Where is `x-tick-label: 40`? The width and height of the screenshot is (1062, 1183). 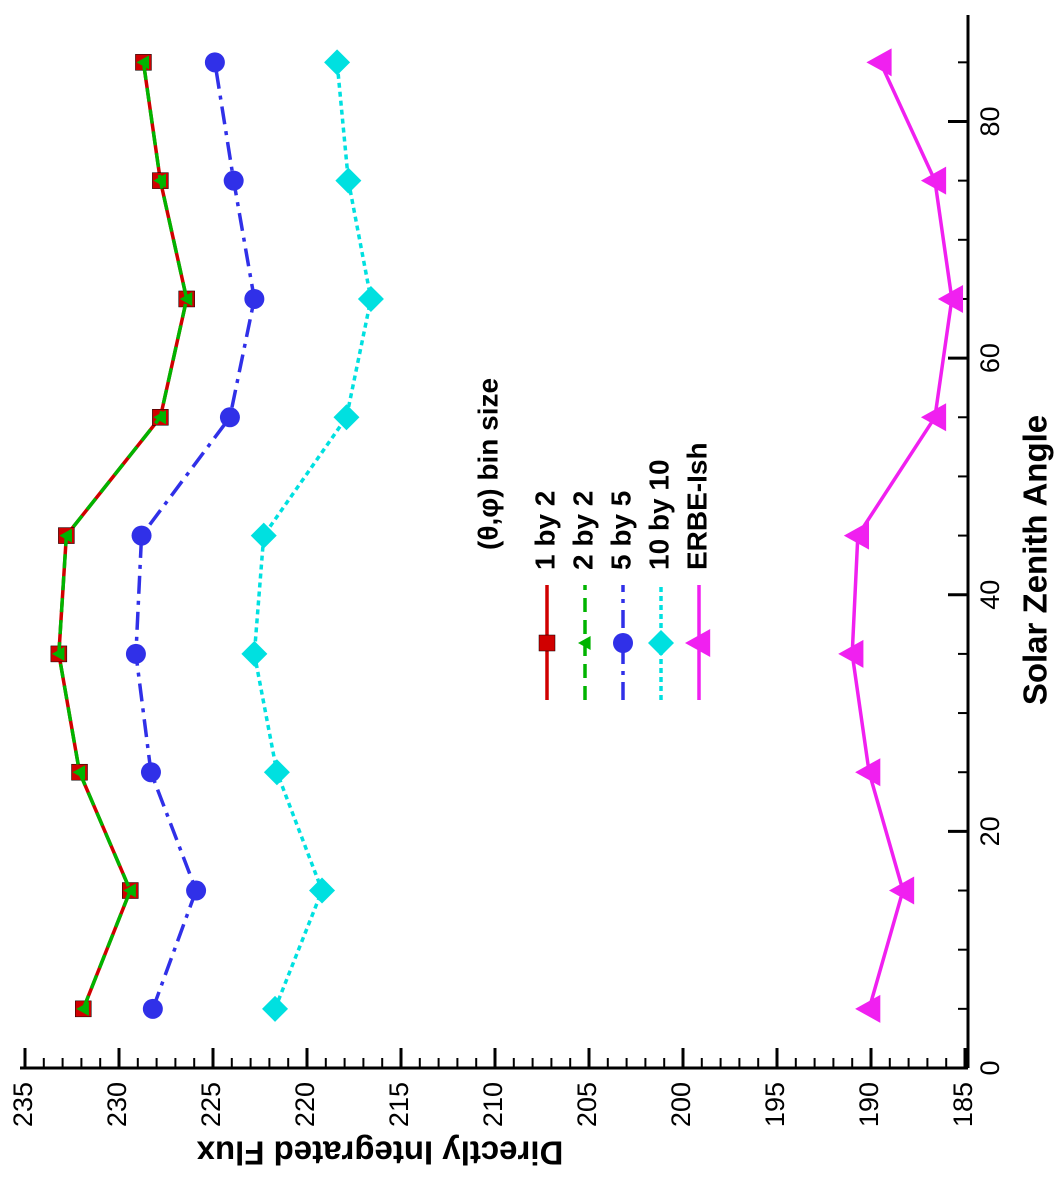
x-tick-label: 40 is located at coordinates (990, 595).